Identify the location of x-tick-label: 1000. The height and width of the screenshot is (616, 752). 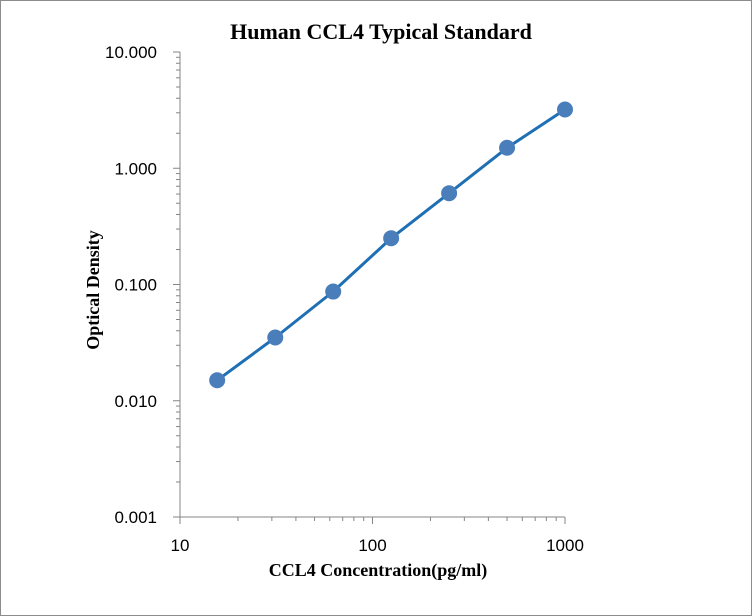
(565, 545).